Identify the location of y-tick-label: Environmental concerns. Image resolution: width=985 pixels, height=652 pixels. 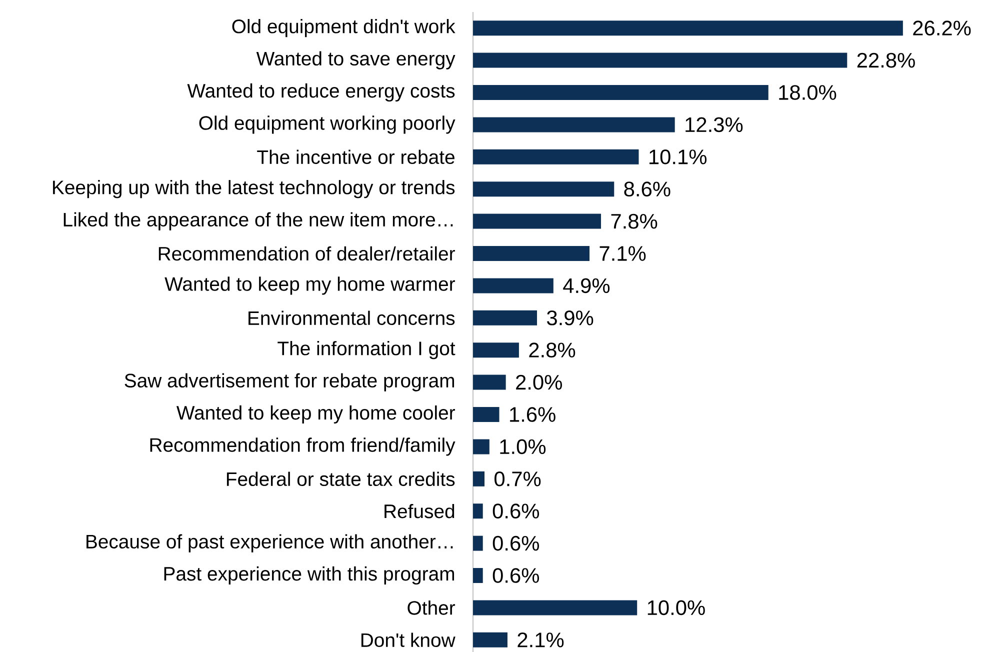
(351, 318).